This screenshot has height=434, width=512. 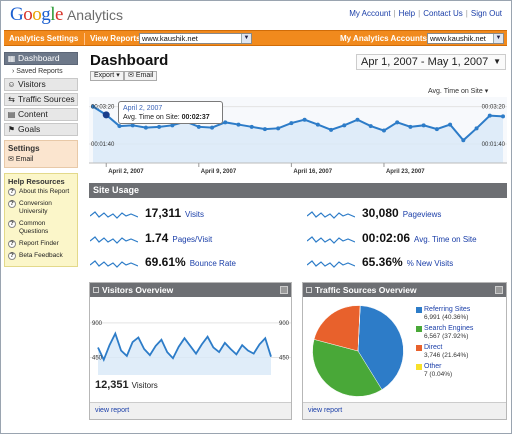 I want to click on stat-label: Pageviews, so click(x=422, y=214).